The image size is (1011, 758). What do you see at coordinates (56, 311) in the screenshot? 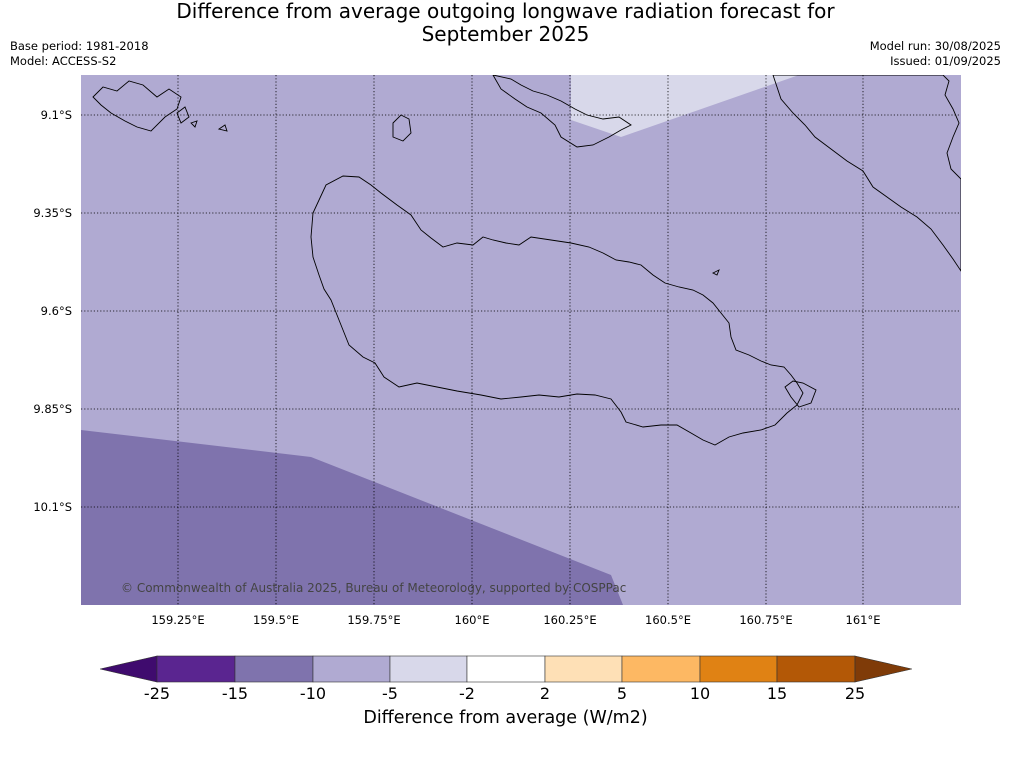
I see `lat-label-9-6: 9.6°S` at bounding box center [56, 311].